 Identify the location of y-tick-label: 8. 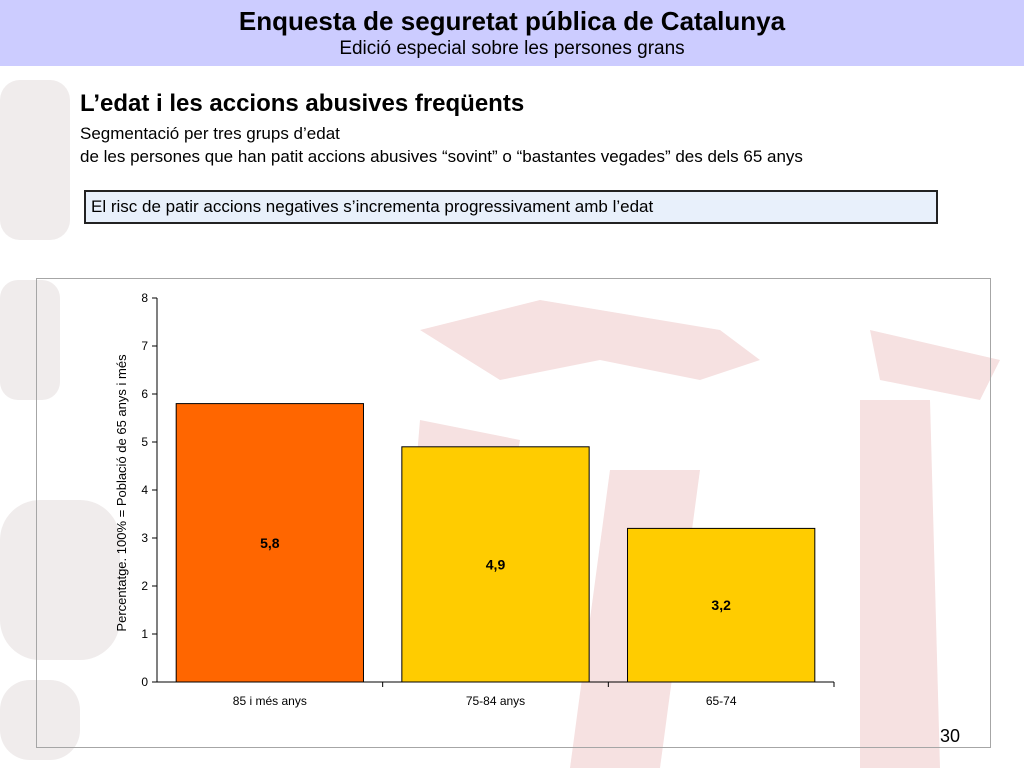
(144, 298).